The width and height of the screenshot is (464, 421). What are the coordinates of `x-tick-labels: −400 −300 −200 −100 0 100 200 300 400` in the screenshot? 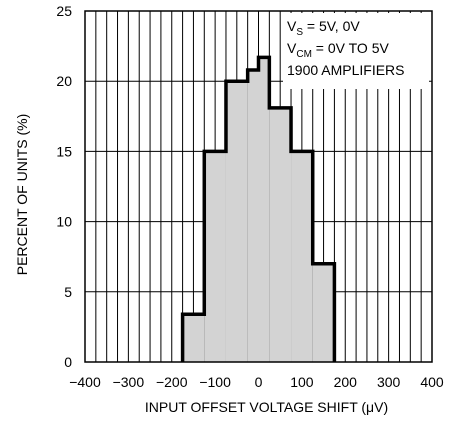 It's located at (256, 382).